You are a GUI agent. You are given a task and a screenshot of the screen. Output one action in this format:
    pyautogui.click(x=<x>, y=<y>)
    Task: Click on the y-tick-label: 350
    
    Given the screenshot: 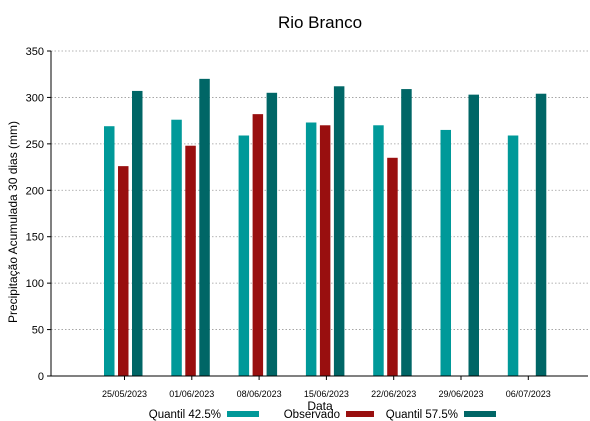 What is the action you would take?
    pyautogui.click(x=35, y=52)
    